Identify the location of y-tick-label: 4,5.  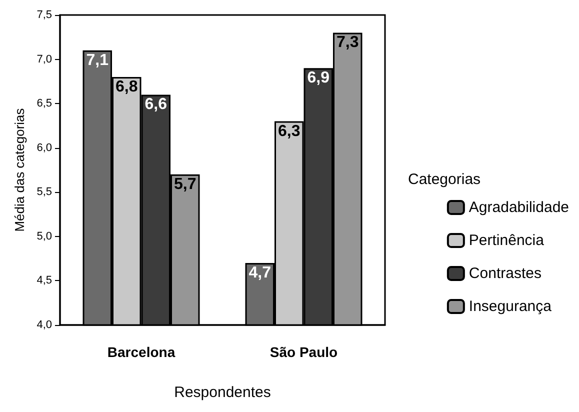
(44, 280).